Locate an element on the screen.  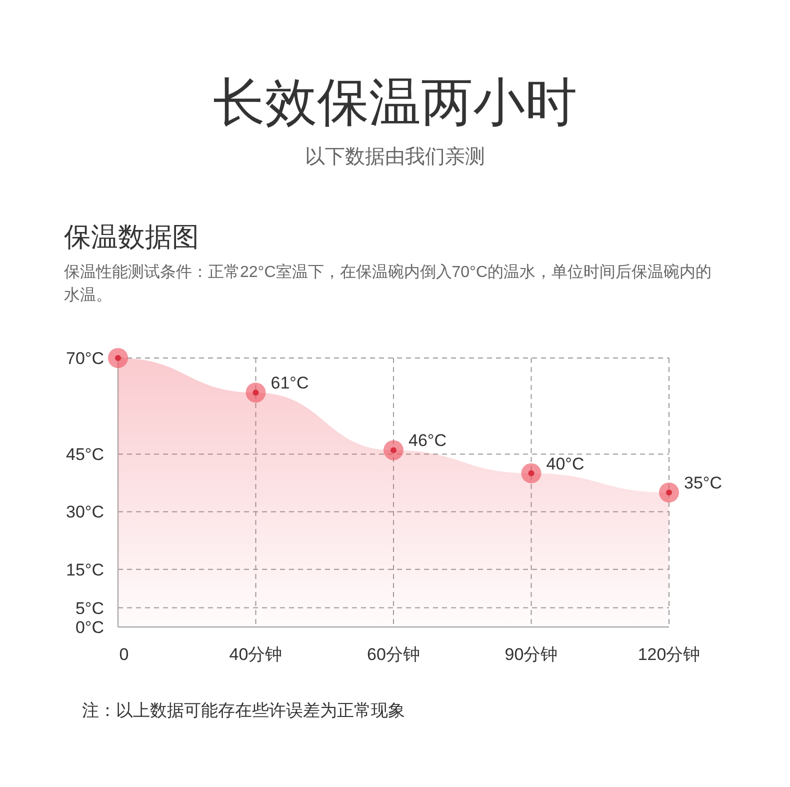
subtitle: 以下数据由我们亲测 is located at coordinates (395, 157).